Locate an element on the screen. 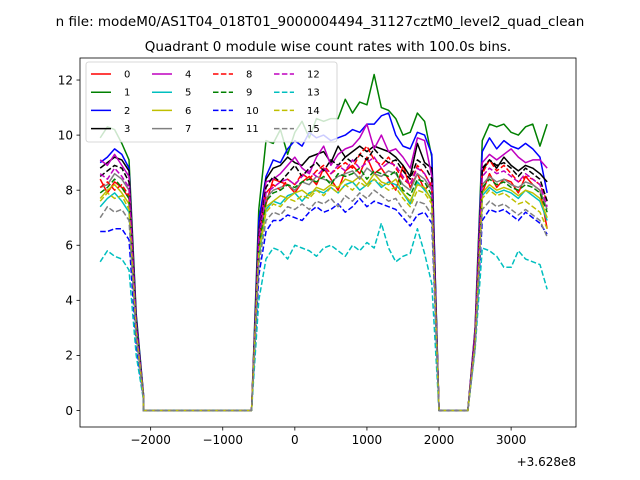 The height and width of the screenshot is (480, 640). y-tick-label: 2 is located at coordinates (69, 356).